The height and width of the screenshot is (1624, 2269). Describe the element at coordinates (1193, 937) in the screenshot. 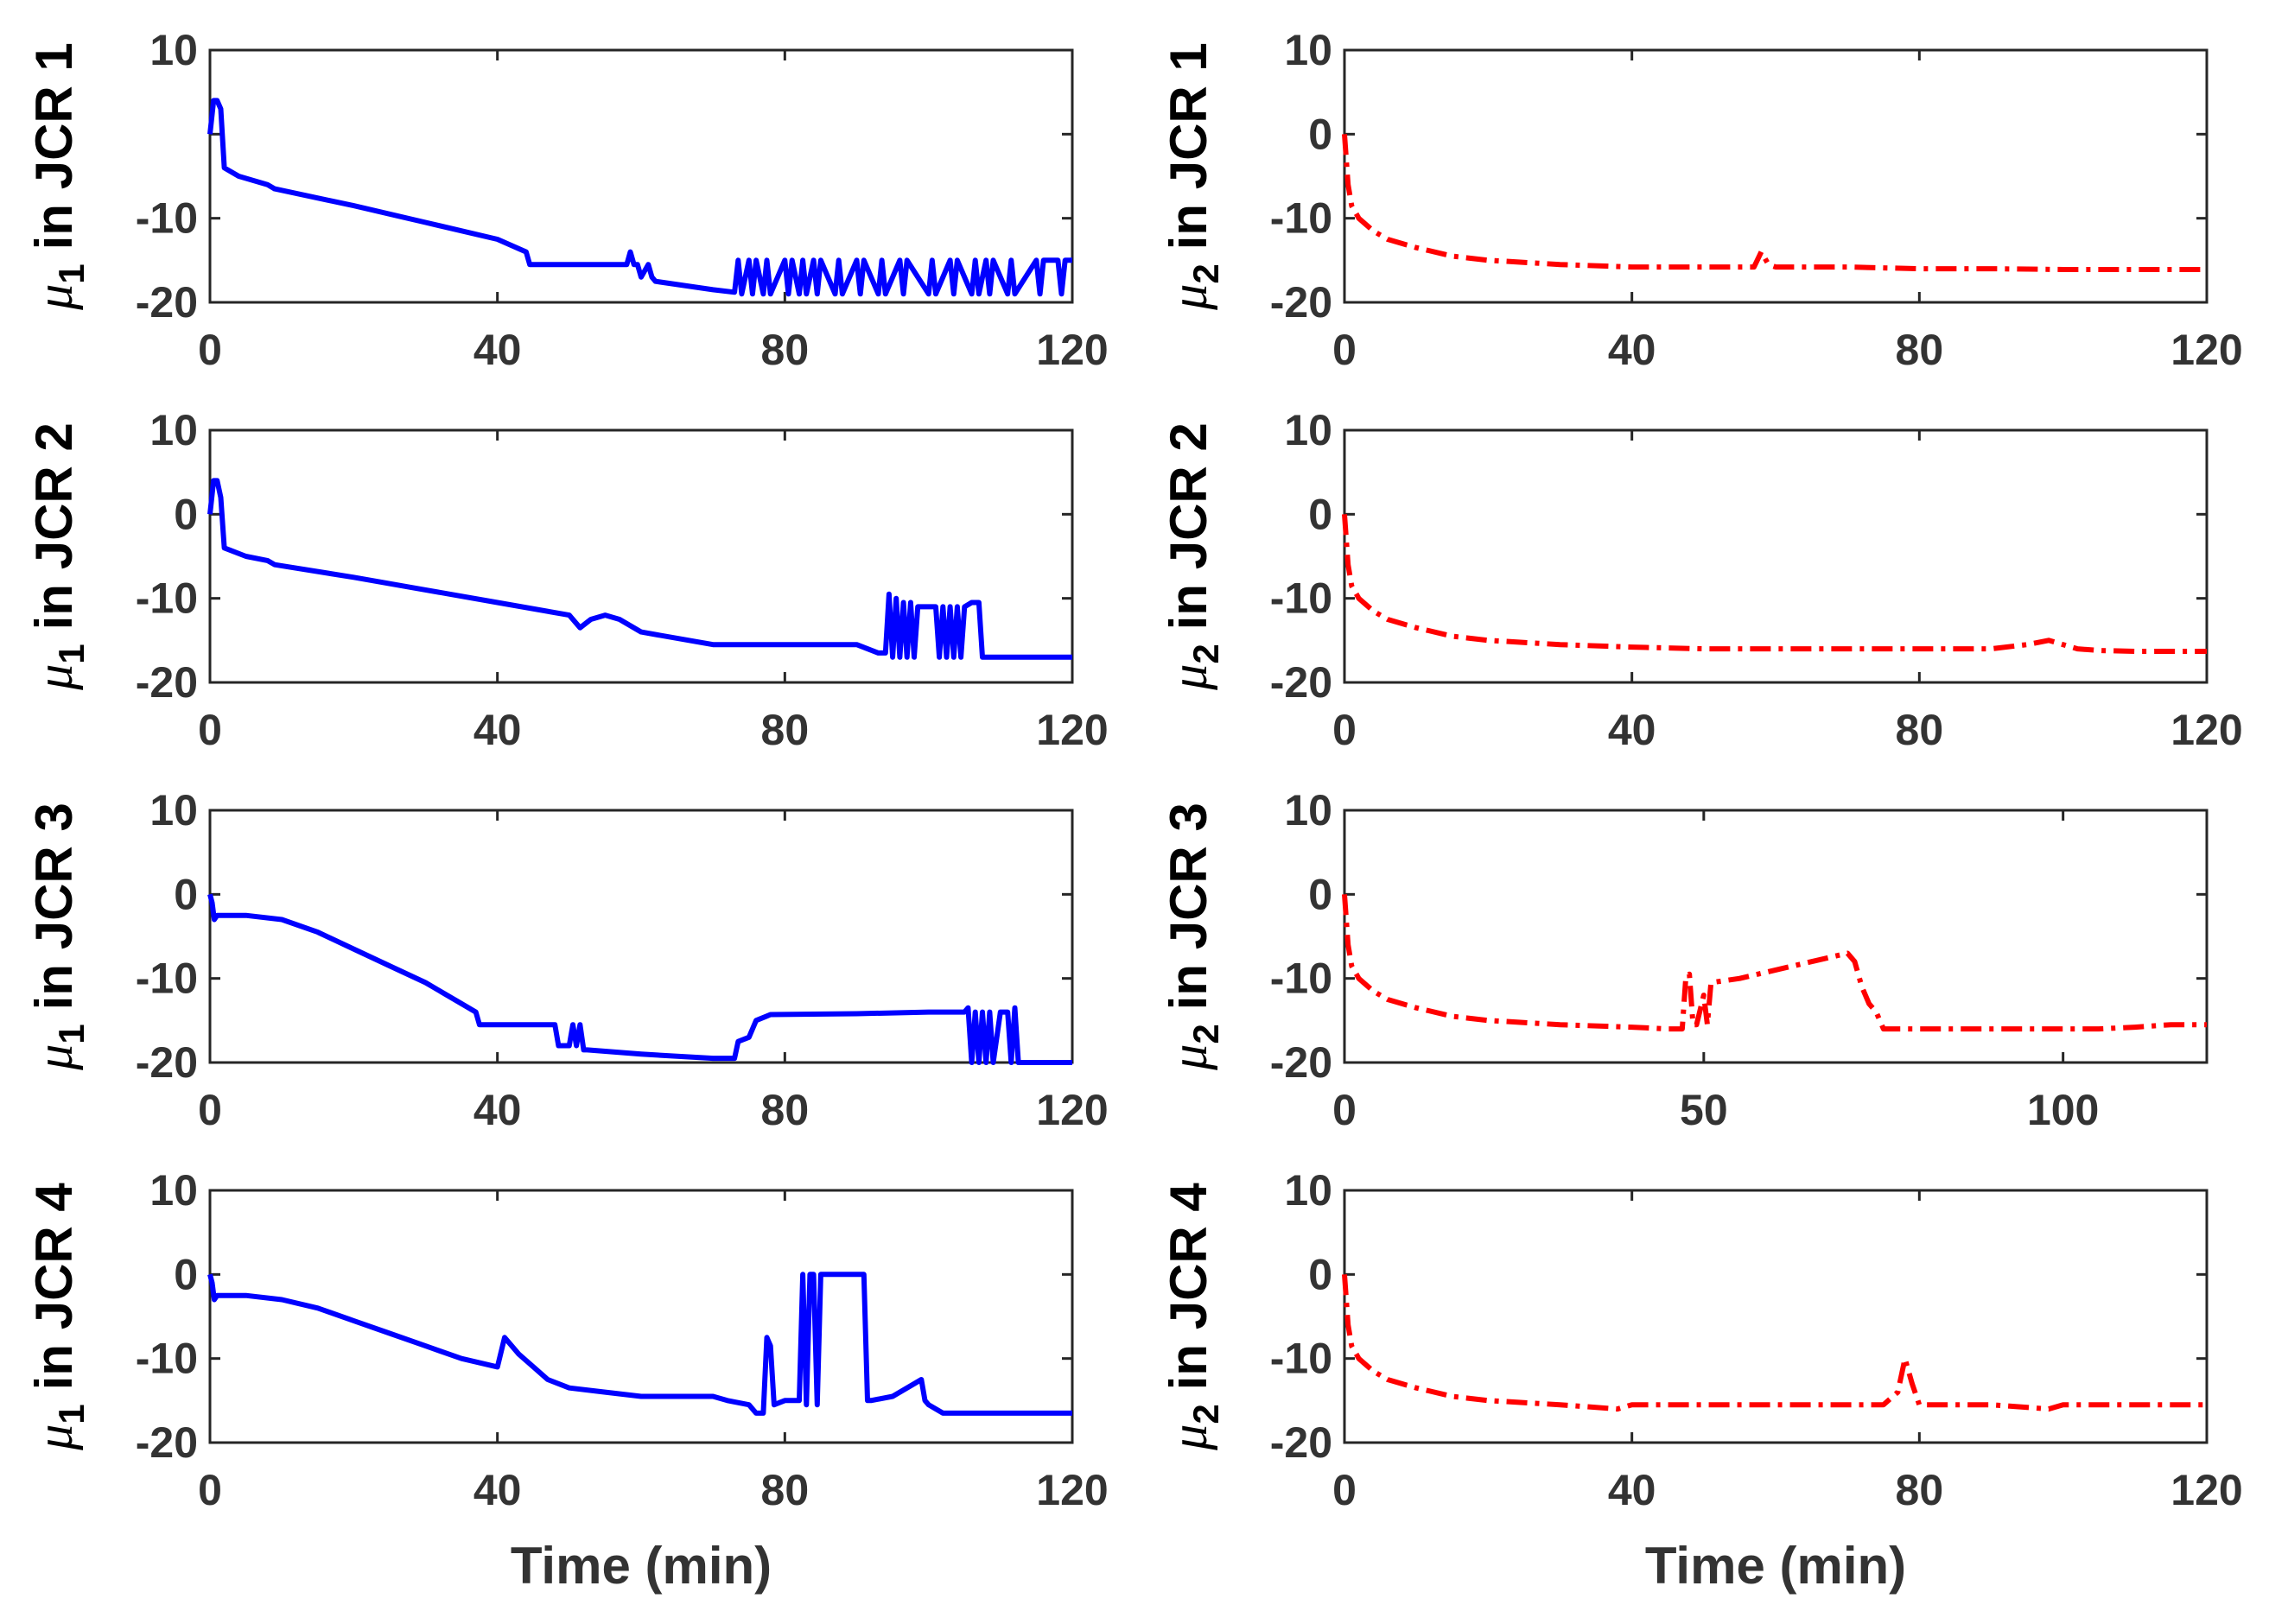

I see `y-axis-label: μ2 in JCR 3` at that location.